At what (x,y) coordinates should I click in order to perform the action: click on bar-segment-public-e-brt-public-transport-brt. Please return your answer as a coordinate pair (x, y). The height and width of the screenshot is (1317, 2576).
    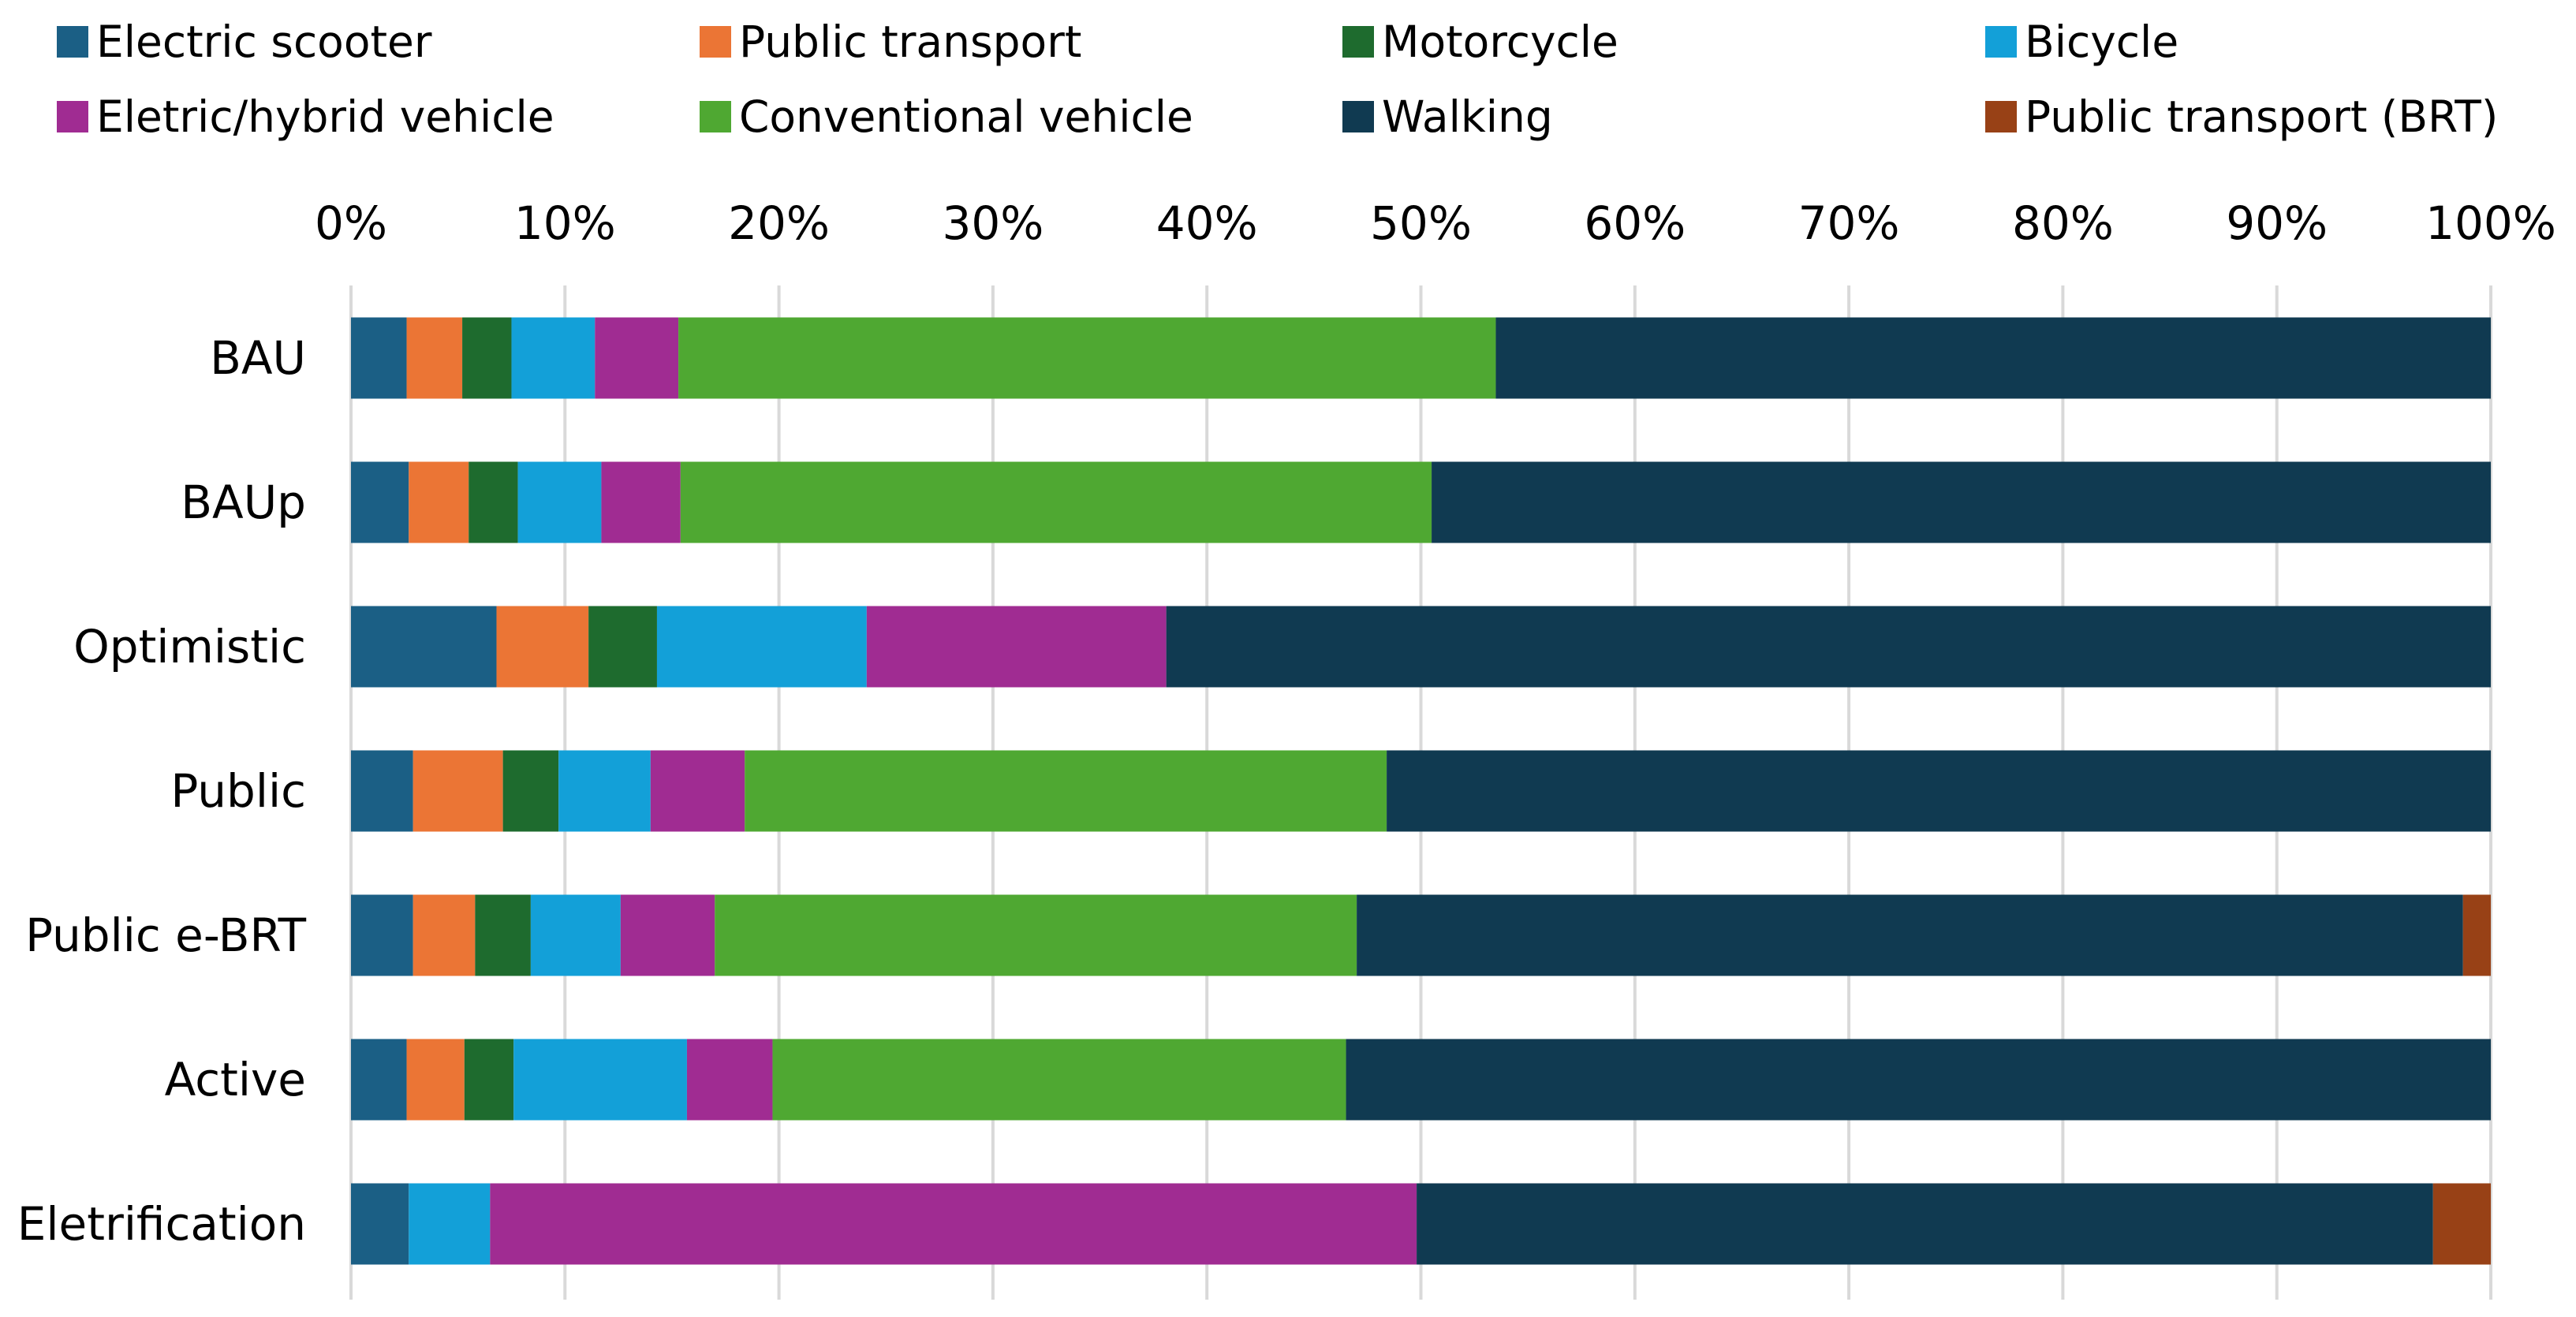
    Looking at the image, I should click on (2476, 935).